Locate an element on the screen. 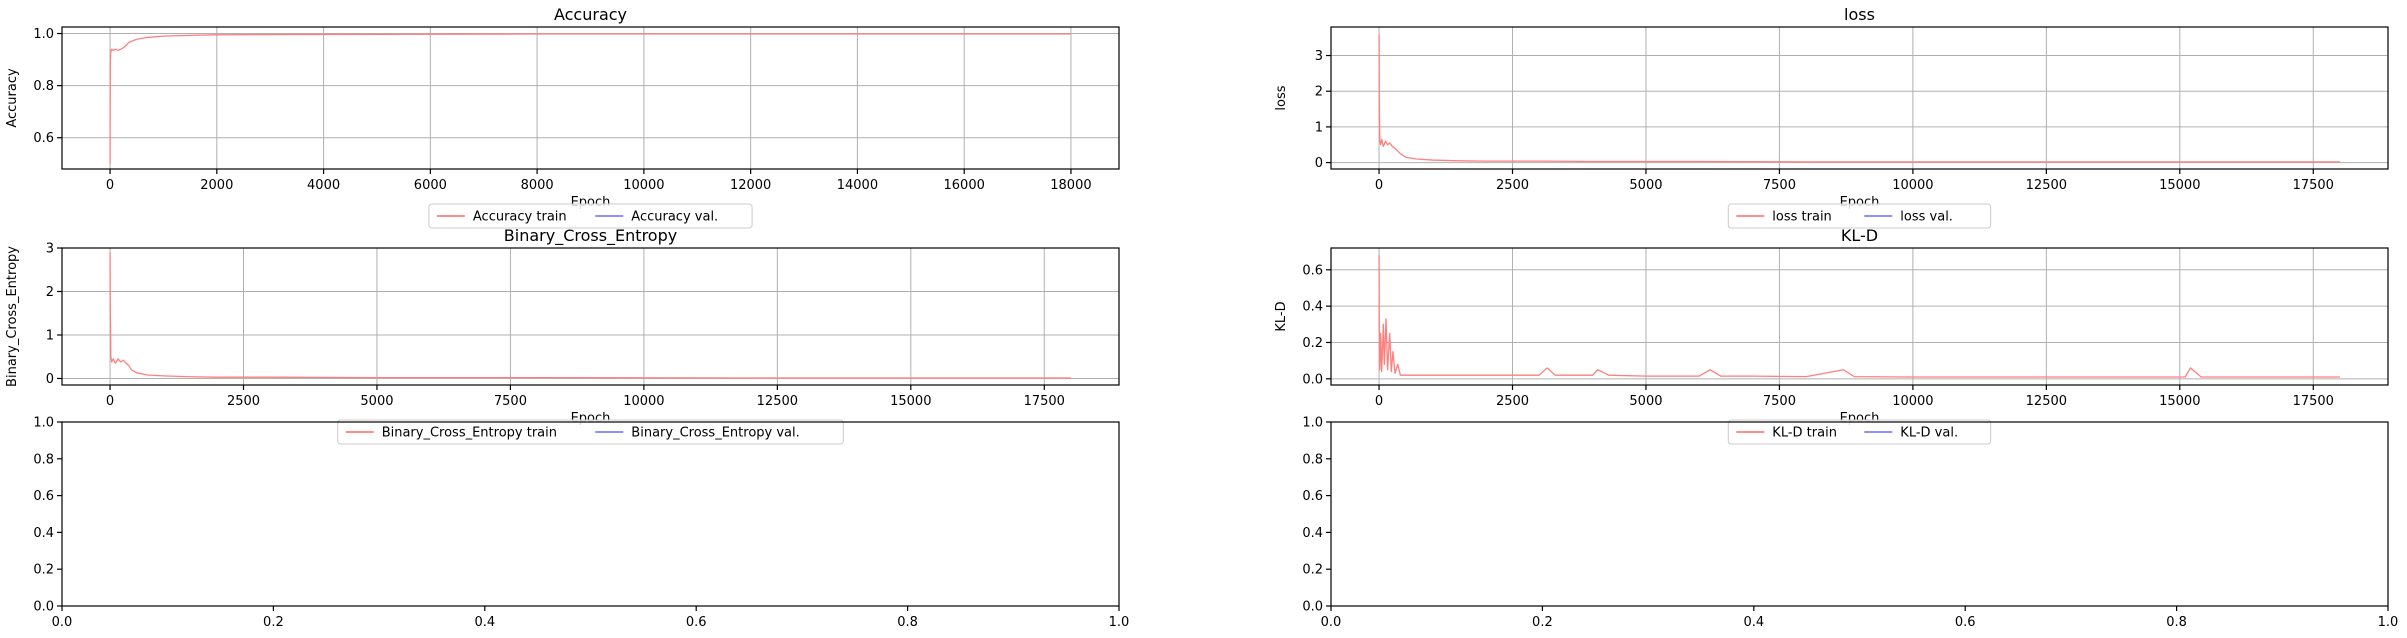 The image size is (2407, 638). chart-title: KL-D is located at coordinates (1859, 235).